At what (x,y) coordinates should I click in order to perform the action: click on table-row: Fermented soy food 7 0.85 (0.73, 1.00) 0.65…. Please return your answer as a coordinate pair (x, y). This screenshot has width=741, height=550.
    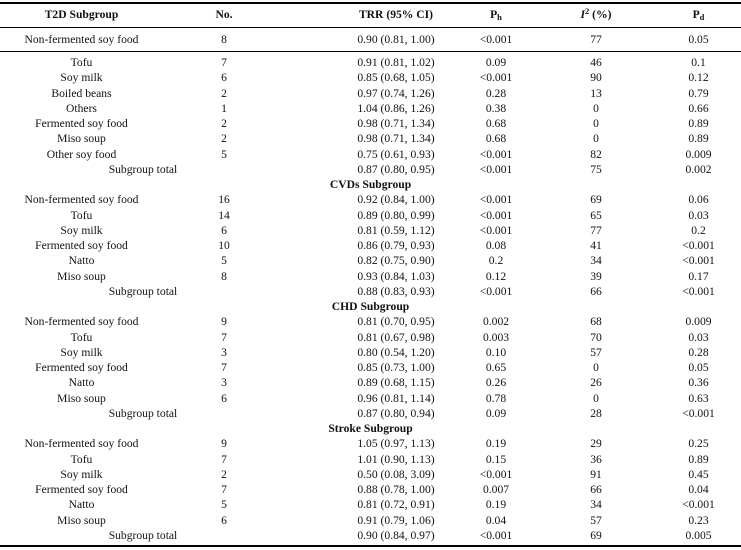
    Looking at the image, I should click on (370, 367).